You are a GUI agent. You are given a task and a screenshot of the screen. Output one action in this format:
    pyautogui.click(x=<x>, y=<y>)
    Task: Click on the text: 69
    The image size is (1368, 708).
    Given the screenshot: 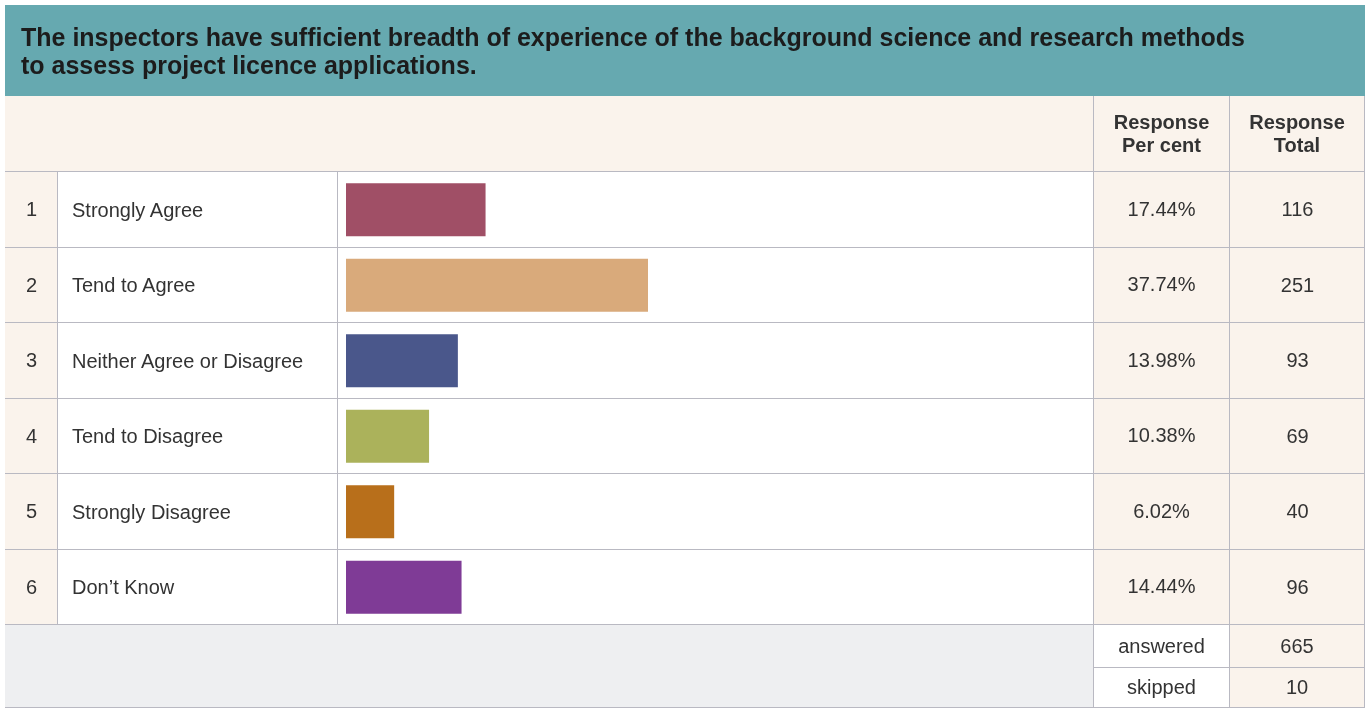 What is the action you would take?
    pyautogui.click(x=1297, y=436)
    